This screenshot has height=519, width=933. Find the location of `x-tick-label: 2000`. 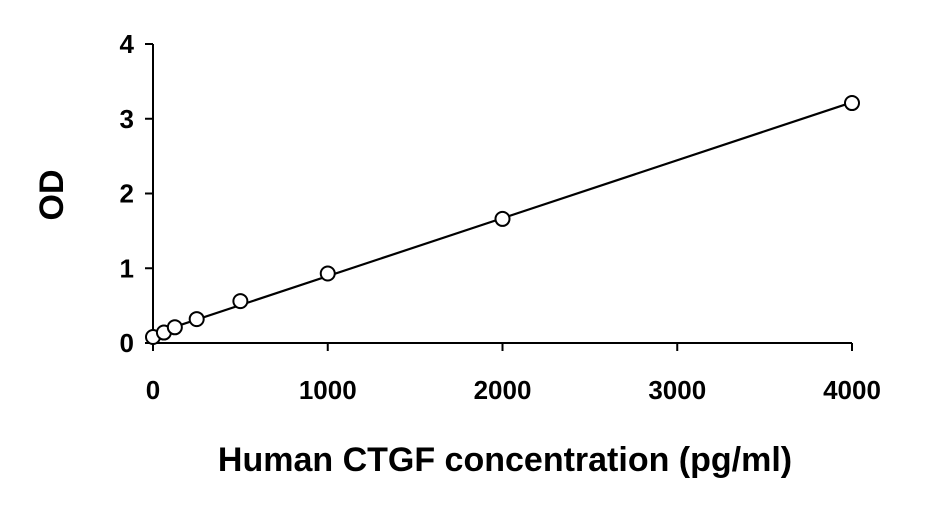

x-tick-label: 2000 is located at coordinates (503, 390).